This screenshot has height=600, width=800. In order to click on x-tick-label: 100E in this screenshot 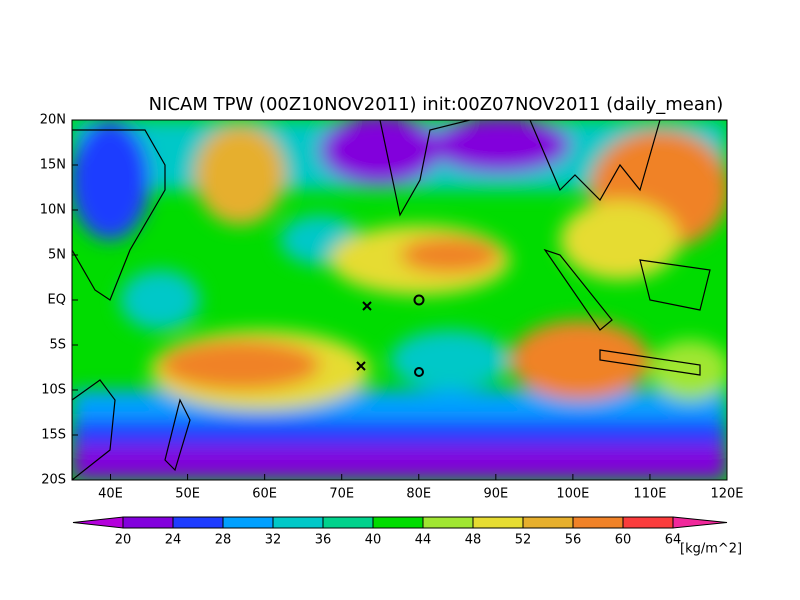, I will do `click(572, 494)`.